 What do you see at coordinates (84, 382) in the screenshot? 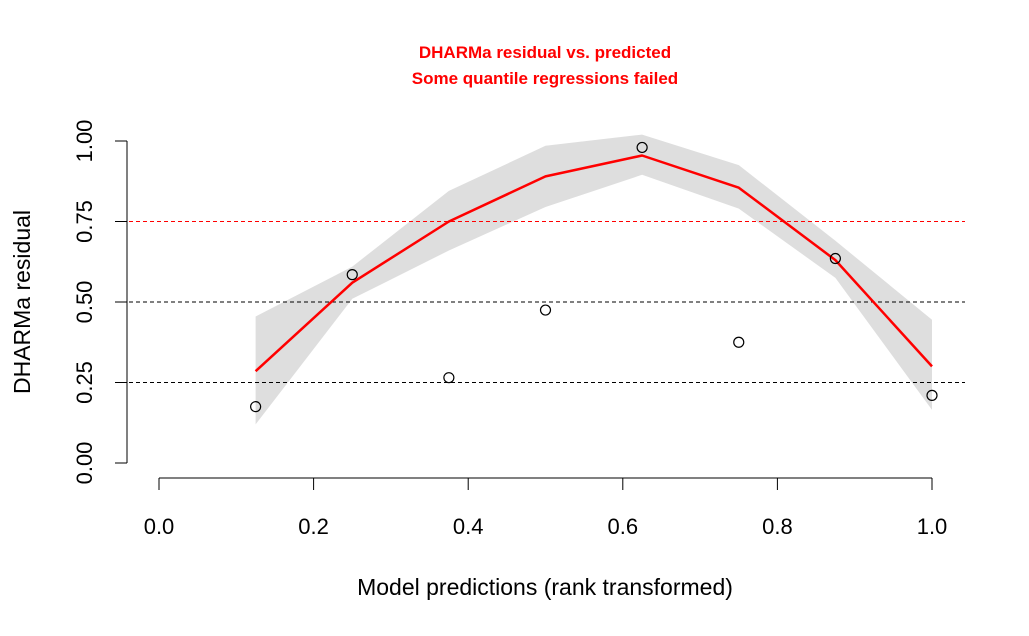
I see `y-tick-label: 0.25` at bounding box center [84, 382].